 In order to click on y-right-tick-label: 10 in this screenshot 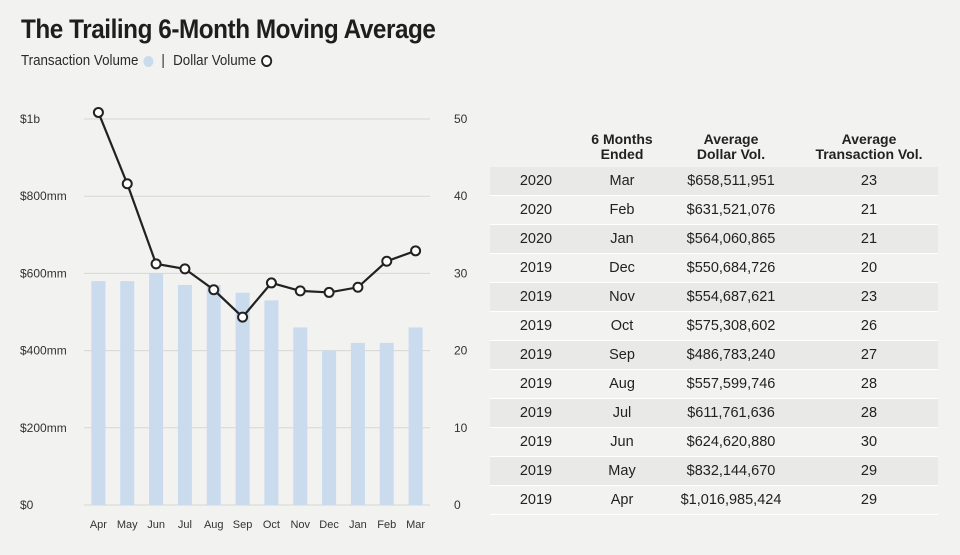, I will do `click(461, 428)`.